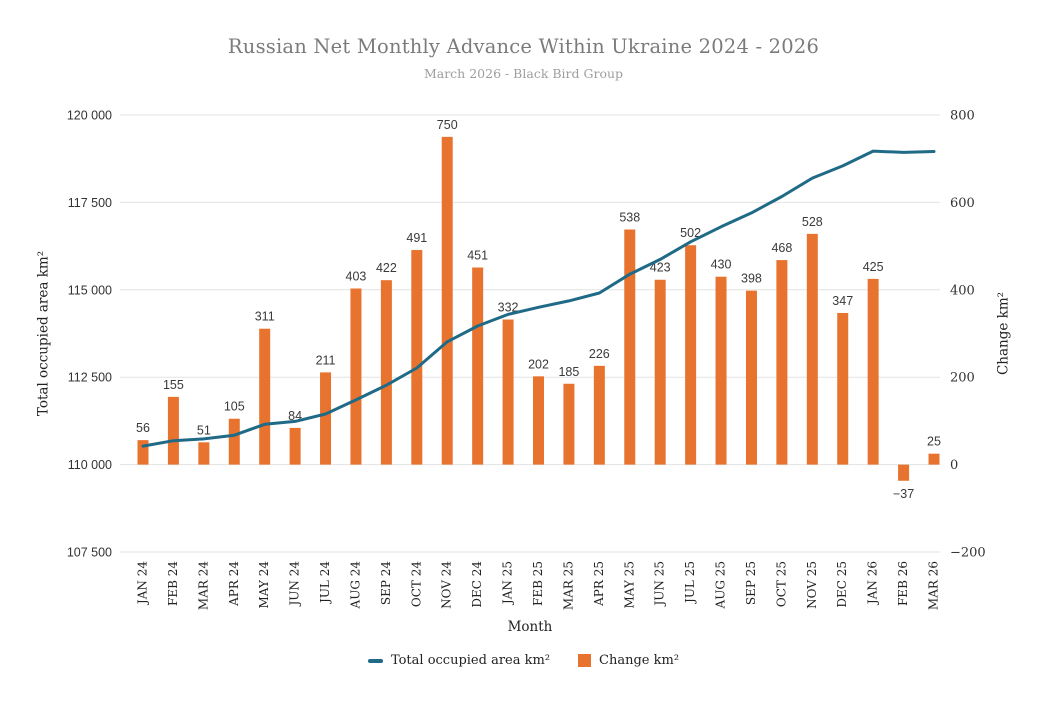  What do you see at coordinates (781, 248) in the screenshot?
I see `bar-value-label: 468` at bounding box center [781, 248].